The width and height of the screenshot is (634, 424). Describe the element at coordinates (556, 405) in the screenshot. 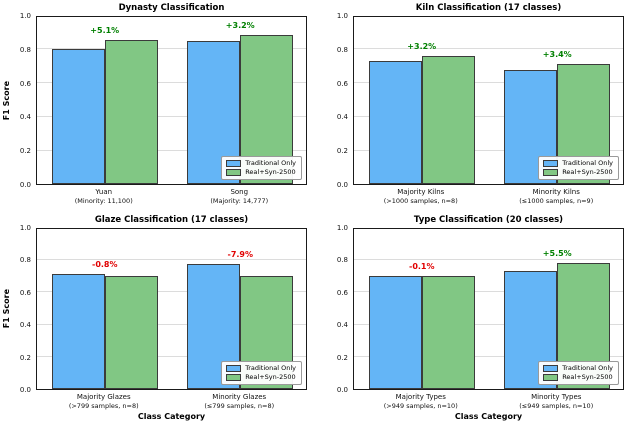

I see `category-detail: (≤949 samples, n=10)` at that location.